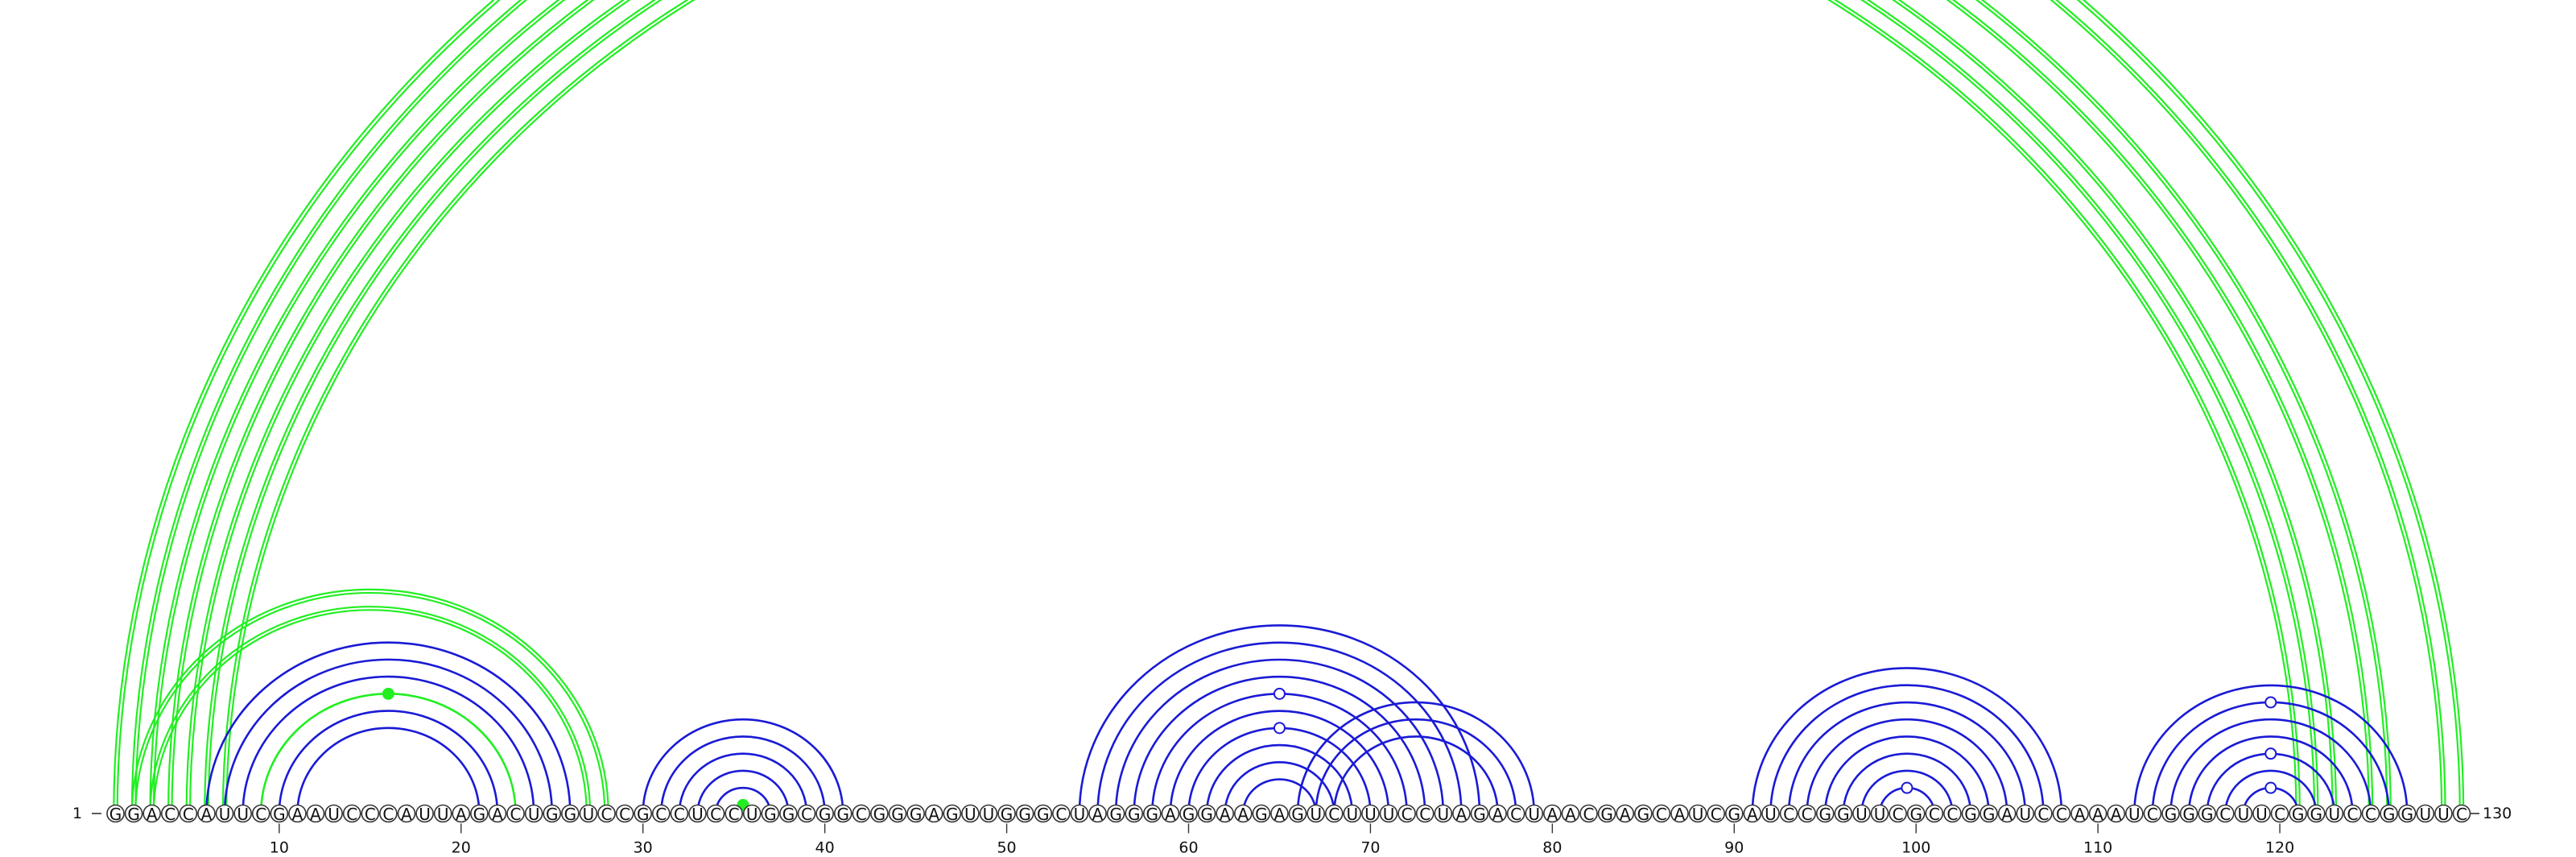 The width and height of the screenshot is (2576, 857). Describe the element at coordinates (970, 814) in the screenshot. I see `nucleotide-48: U` at that location.